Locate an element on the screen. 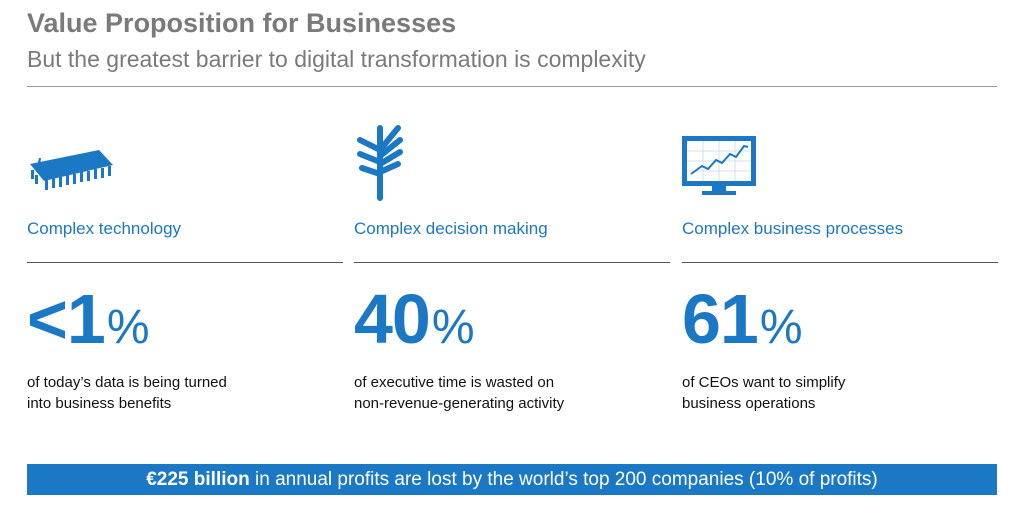 This screenshot has height=530, width=1024. stat-figure: 61% is located at coordinates (742, 319).